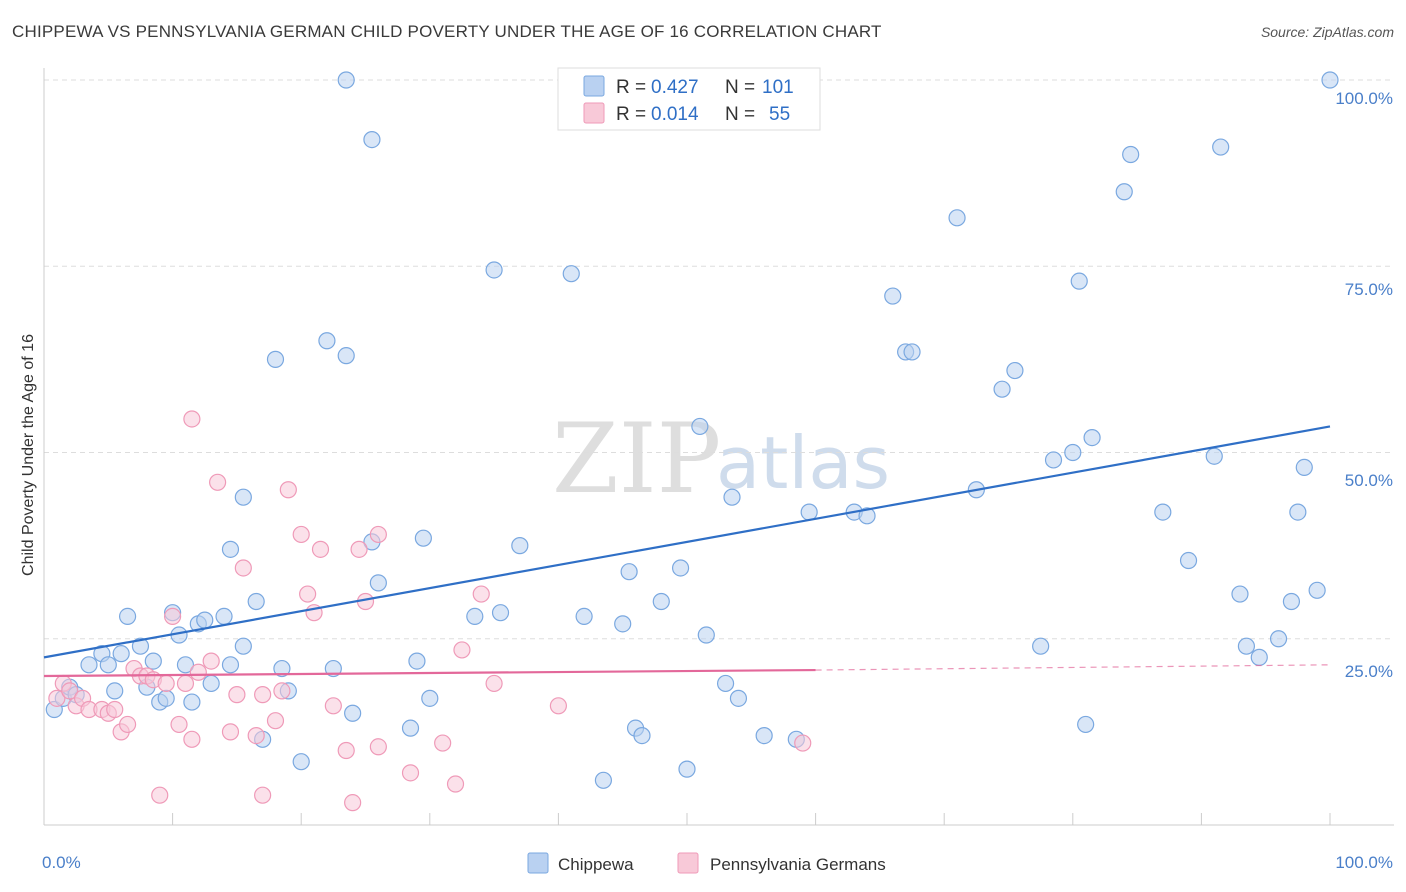 The height and width of the screenshot is (892, 1406). Describe the element at coordinates (689, 99) in the screenshot. I see `correlation-legend: R = 0.427 N = 101 R = 0.014 N = 55` at that location.